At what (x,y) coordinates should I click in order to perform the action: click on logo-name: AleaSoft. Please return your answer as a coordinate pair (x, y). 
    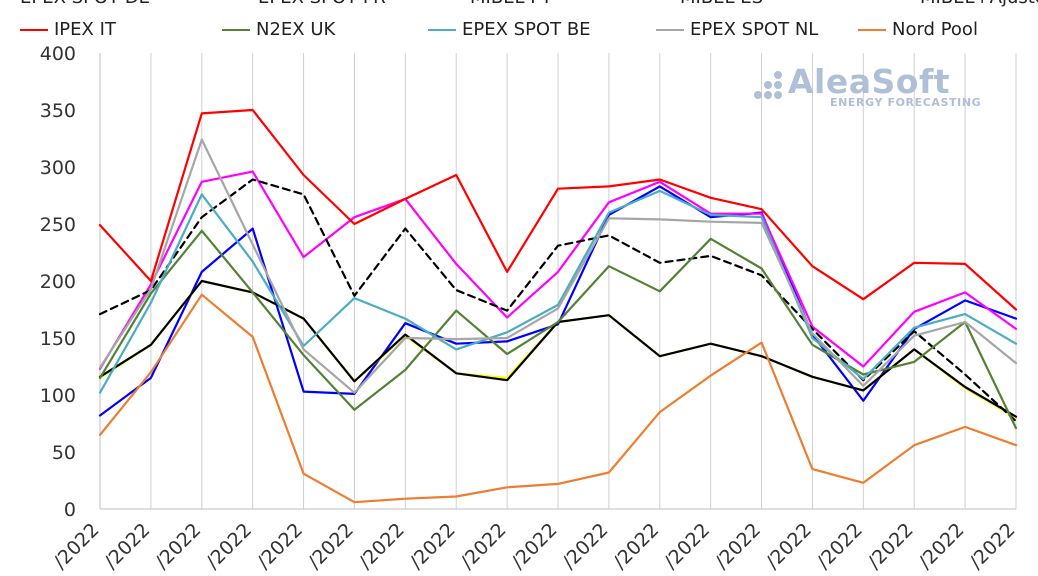
    Looking at the image, I should click on (869, 81).